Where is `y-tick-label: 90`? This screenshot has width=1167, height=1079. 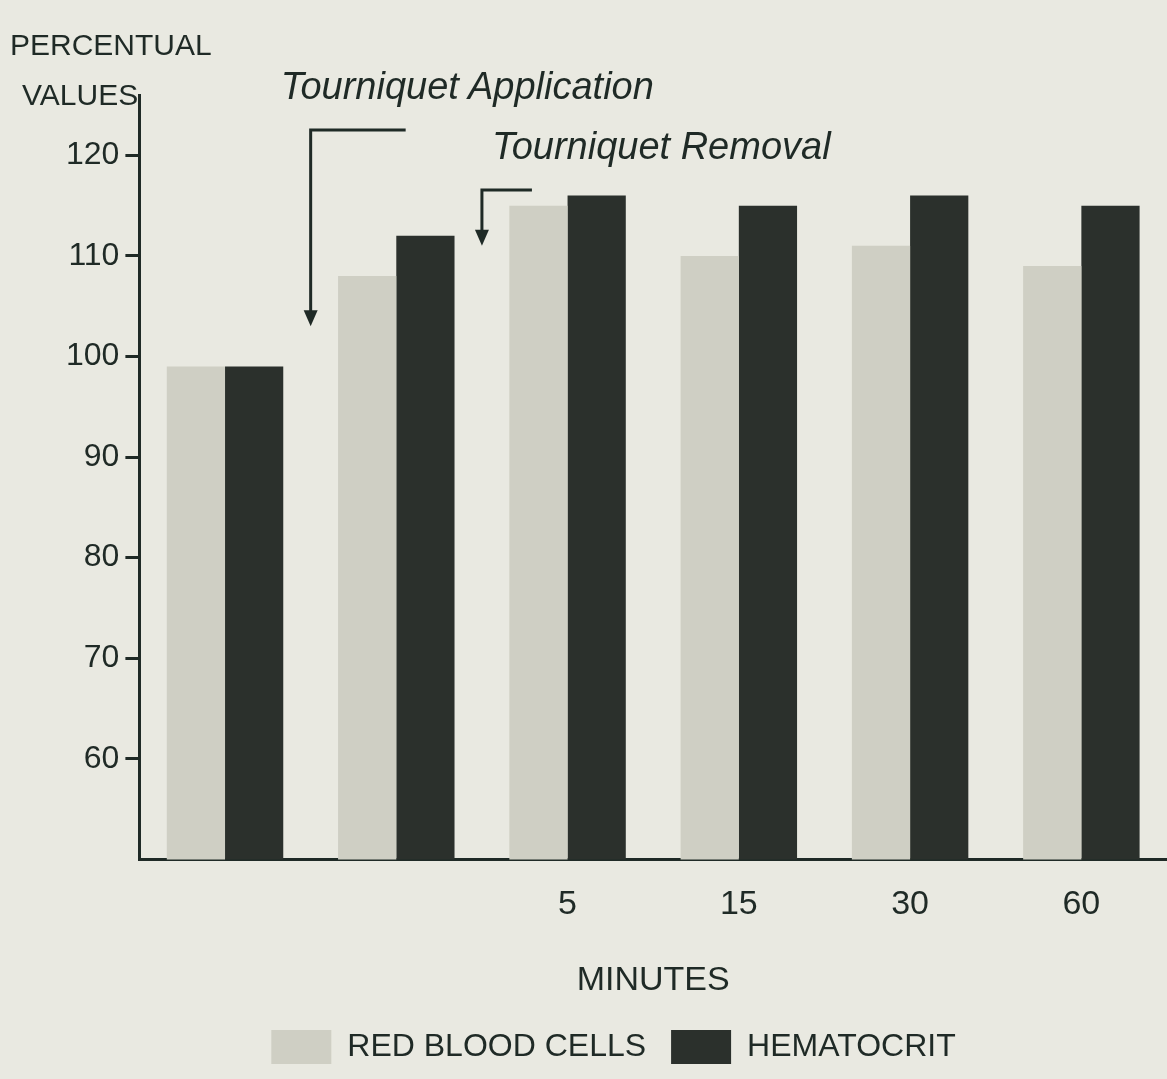 y-tick-label: 90 is located at coordinates (101, 454).